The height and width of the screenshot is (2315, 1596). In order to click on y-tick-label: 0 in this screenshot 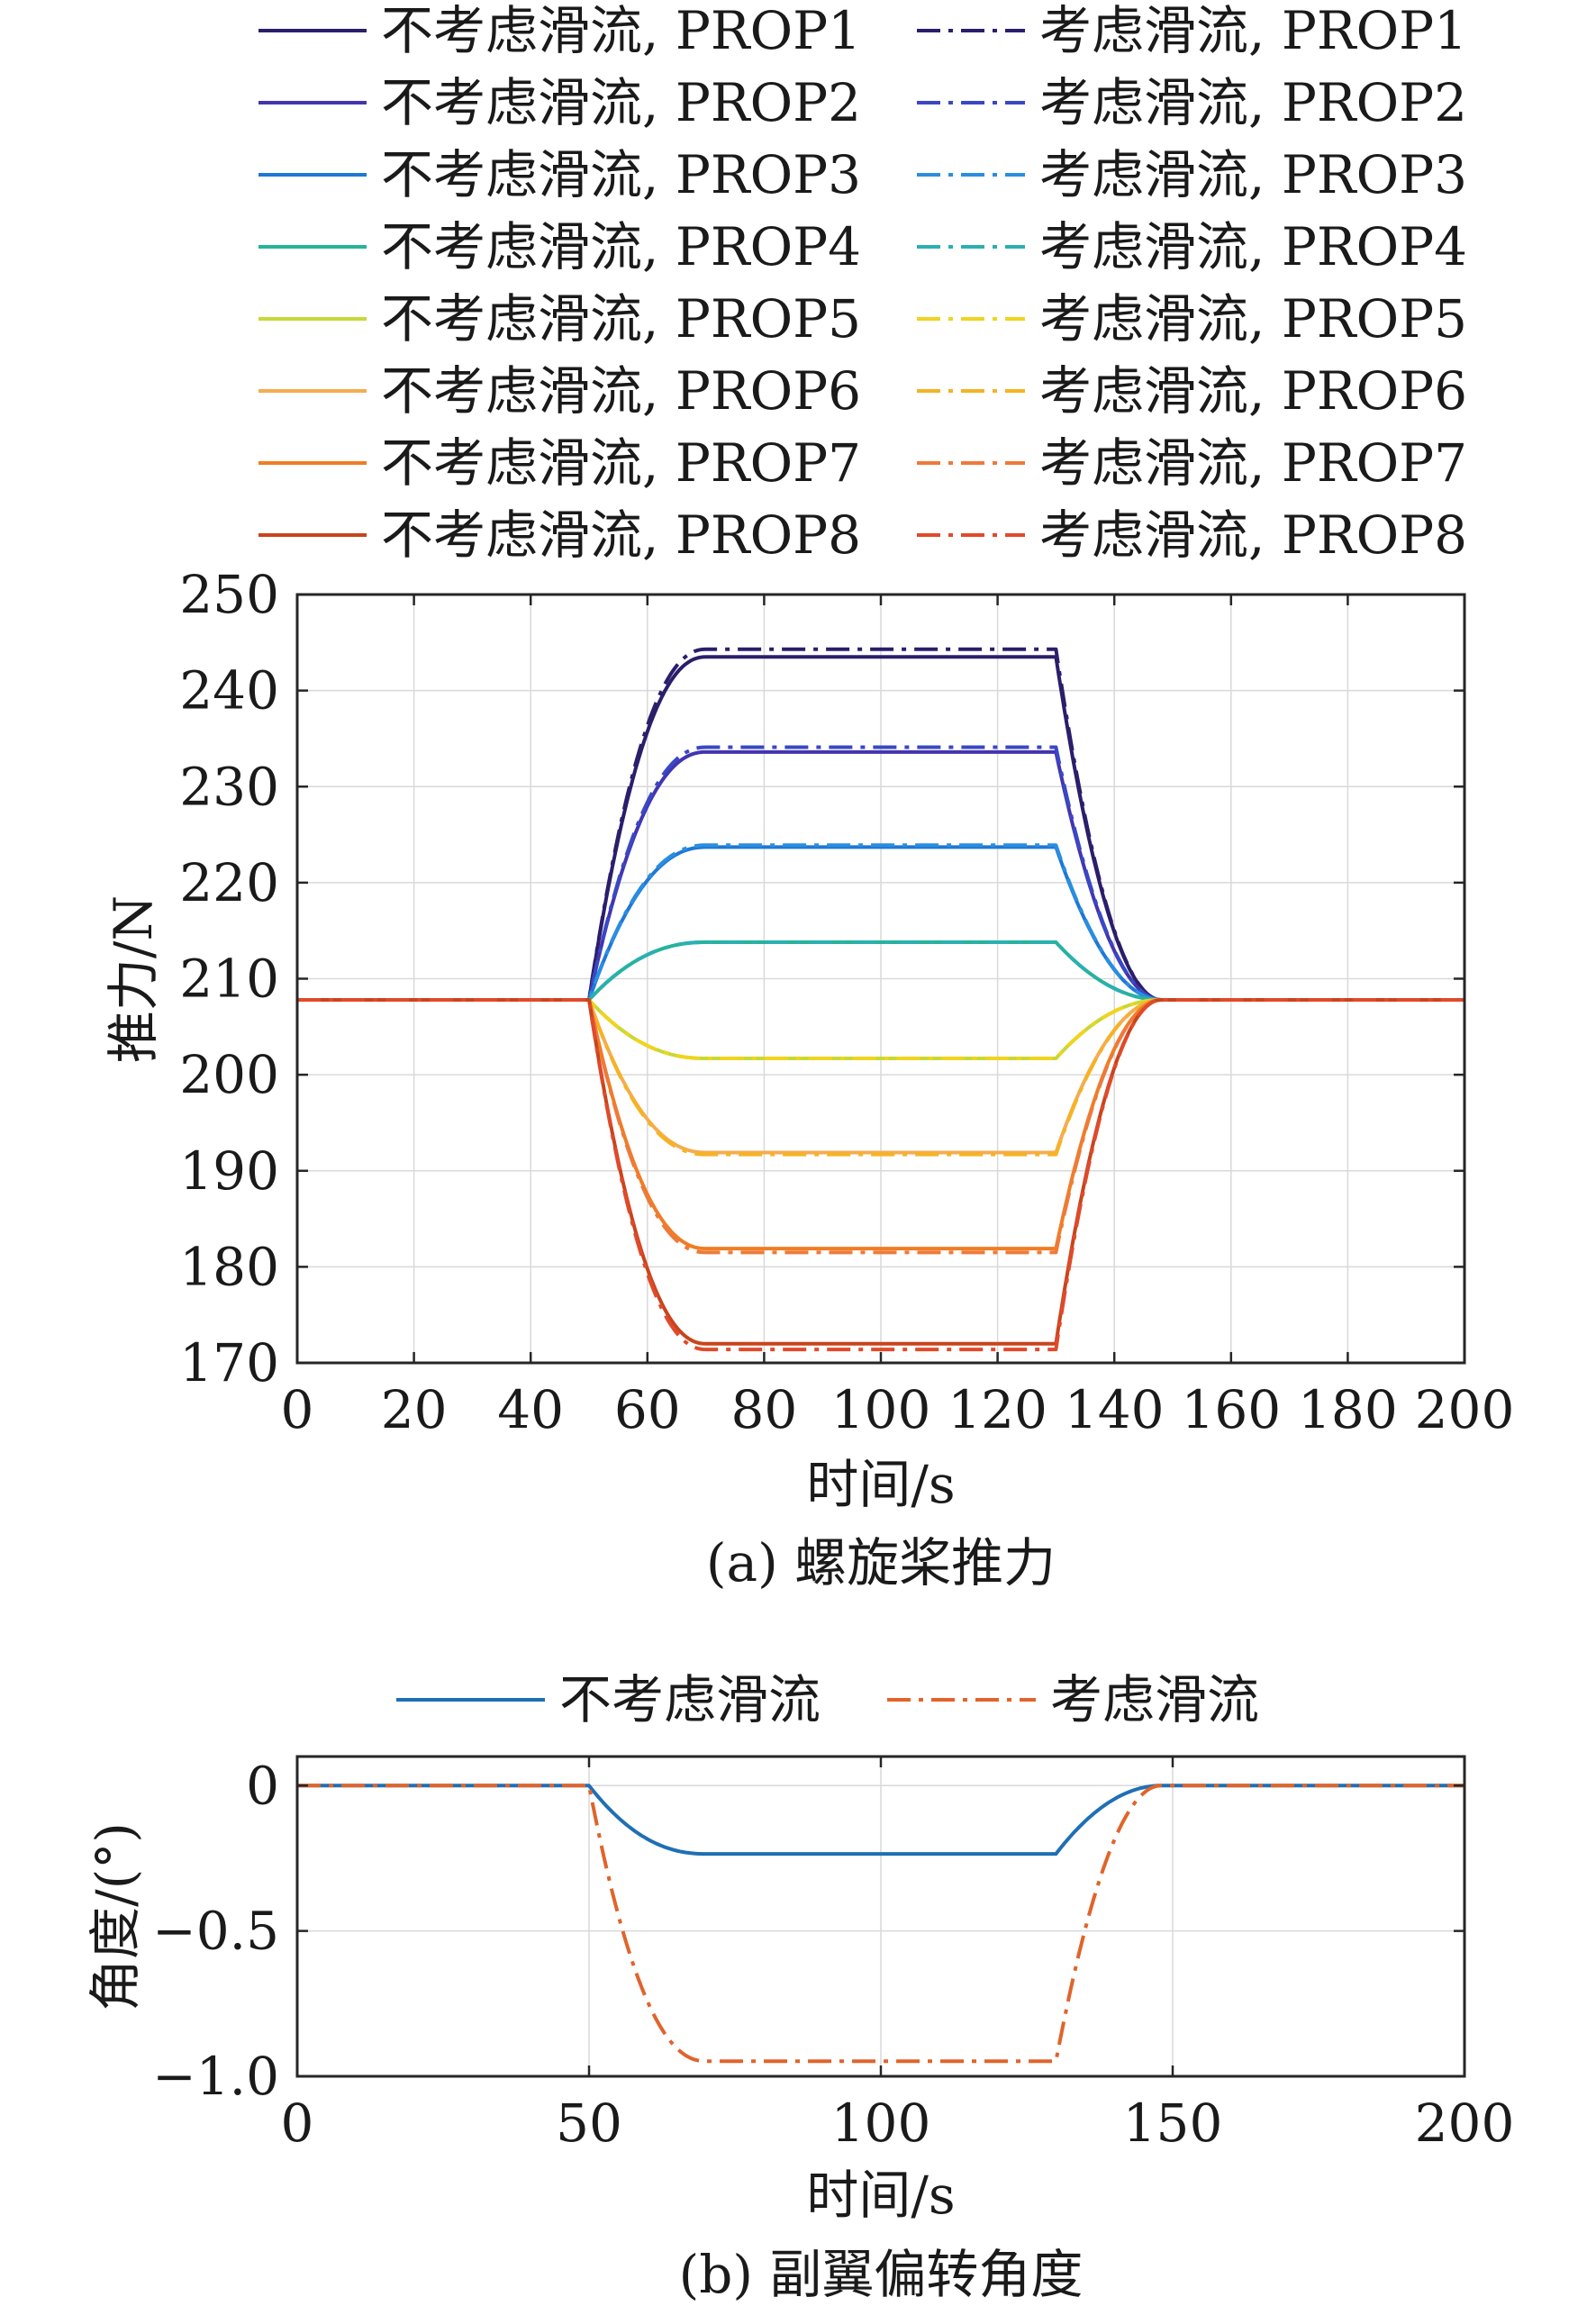, I will do `click(262, 1785)`.